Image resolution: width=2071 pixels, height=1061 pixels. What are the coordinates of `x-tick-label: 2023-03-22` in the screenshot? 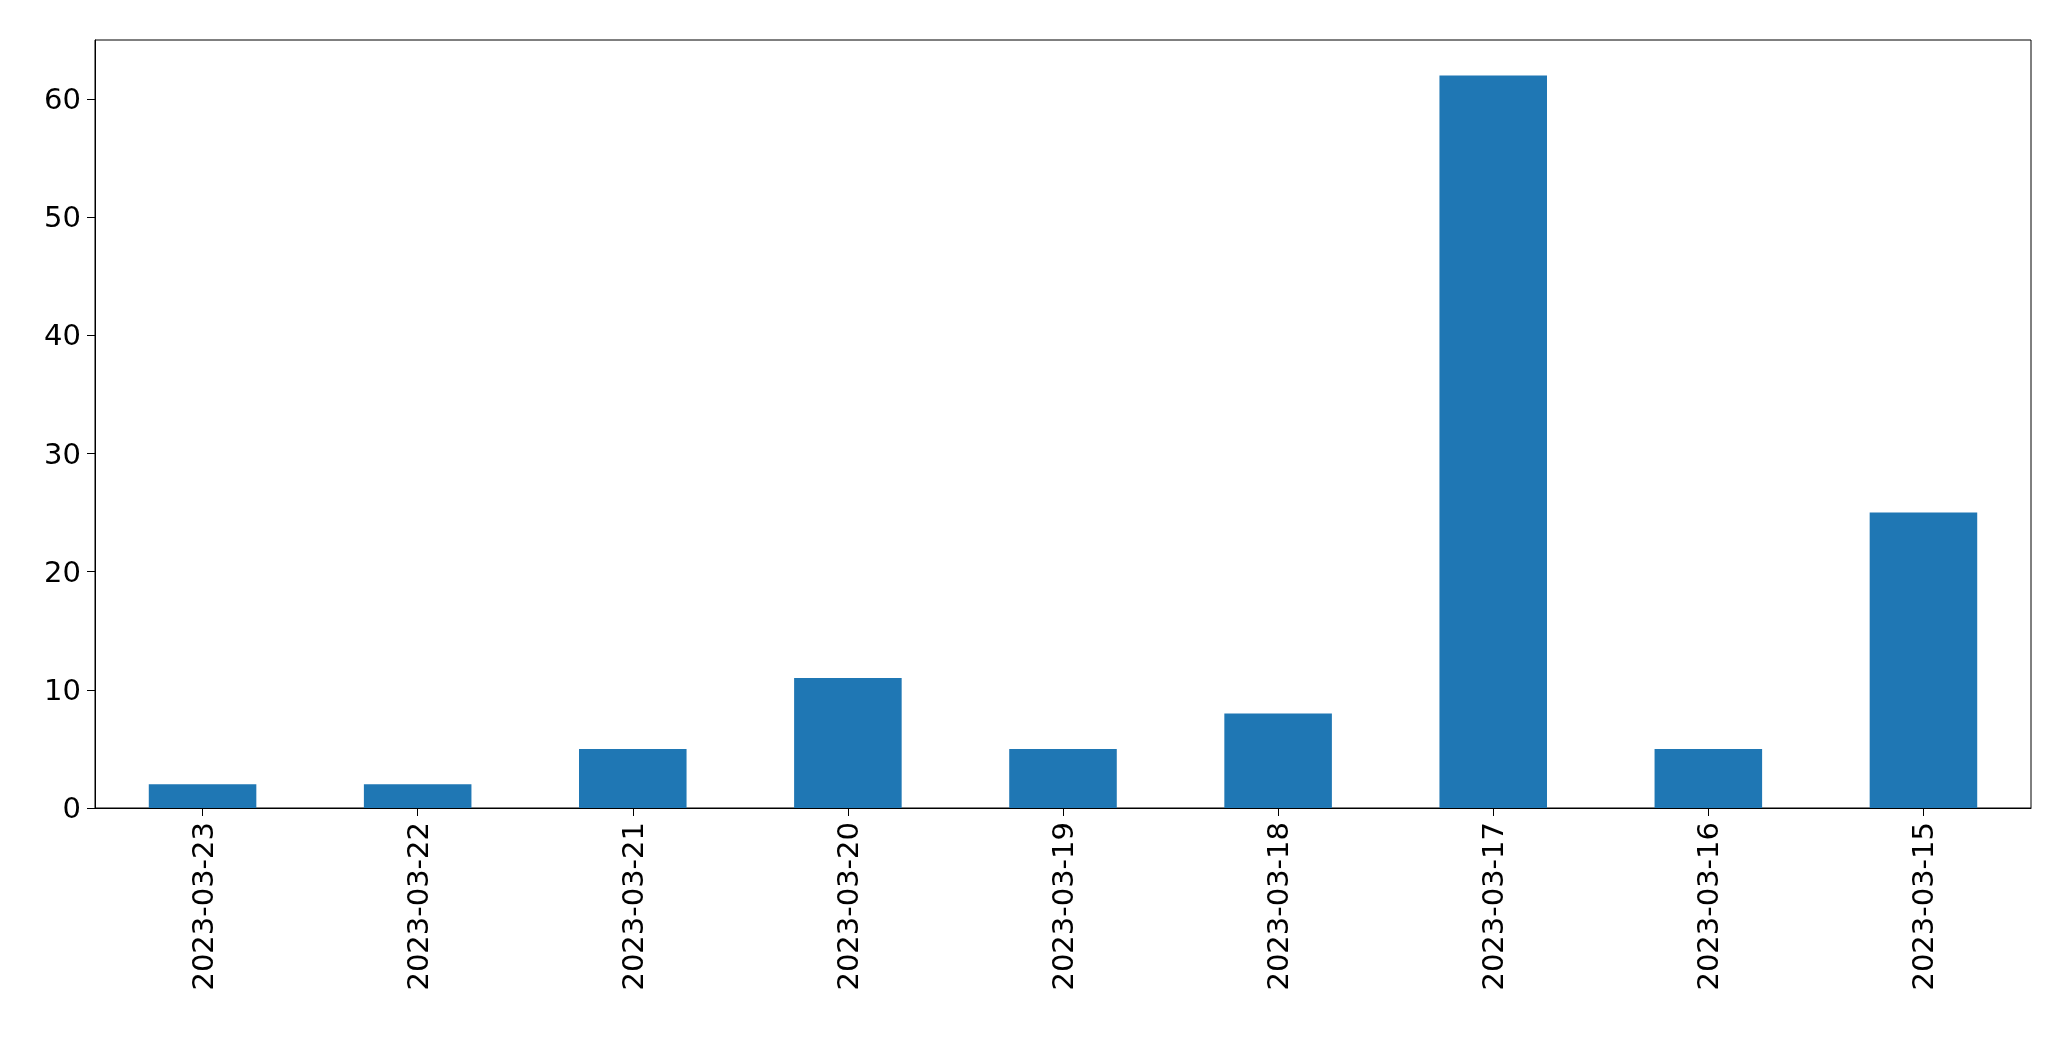 It's located at (417, 906).